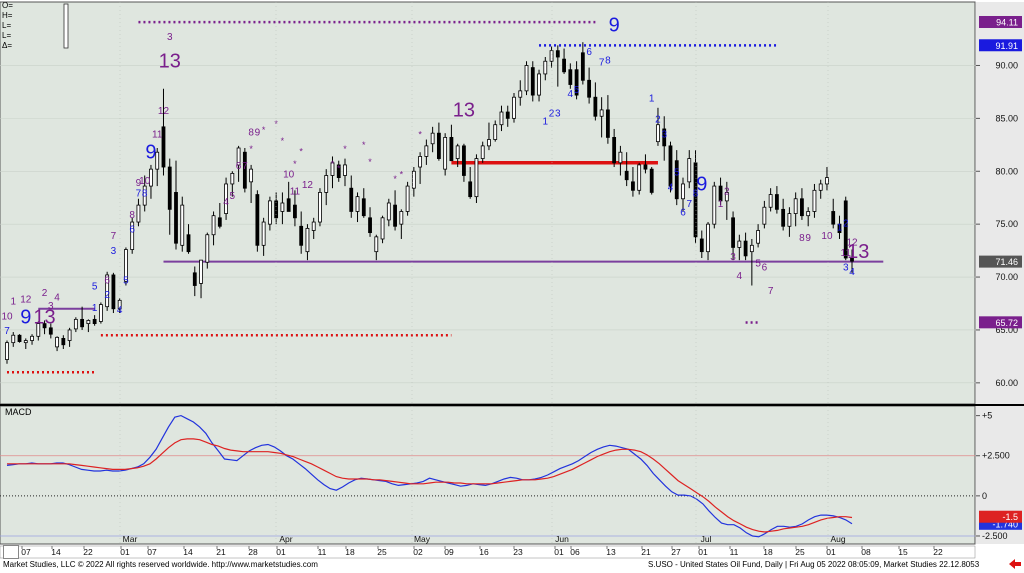 The height and width of the screenshot is (573, 1024). I want to click on price-flag, so click(1000, 21).